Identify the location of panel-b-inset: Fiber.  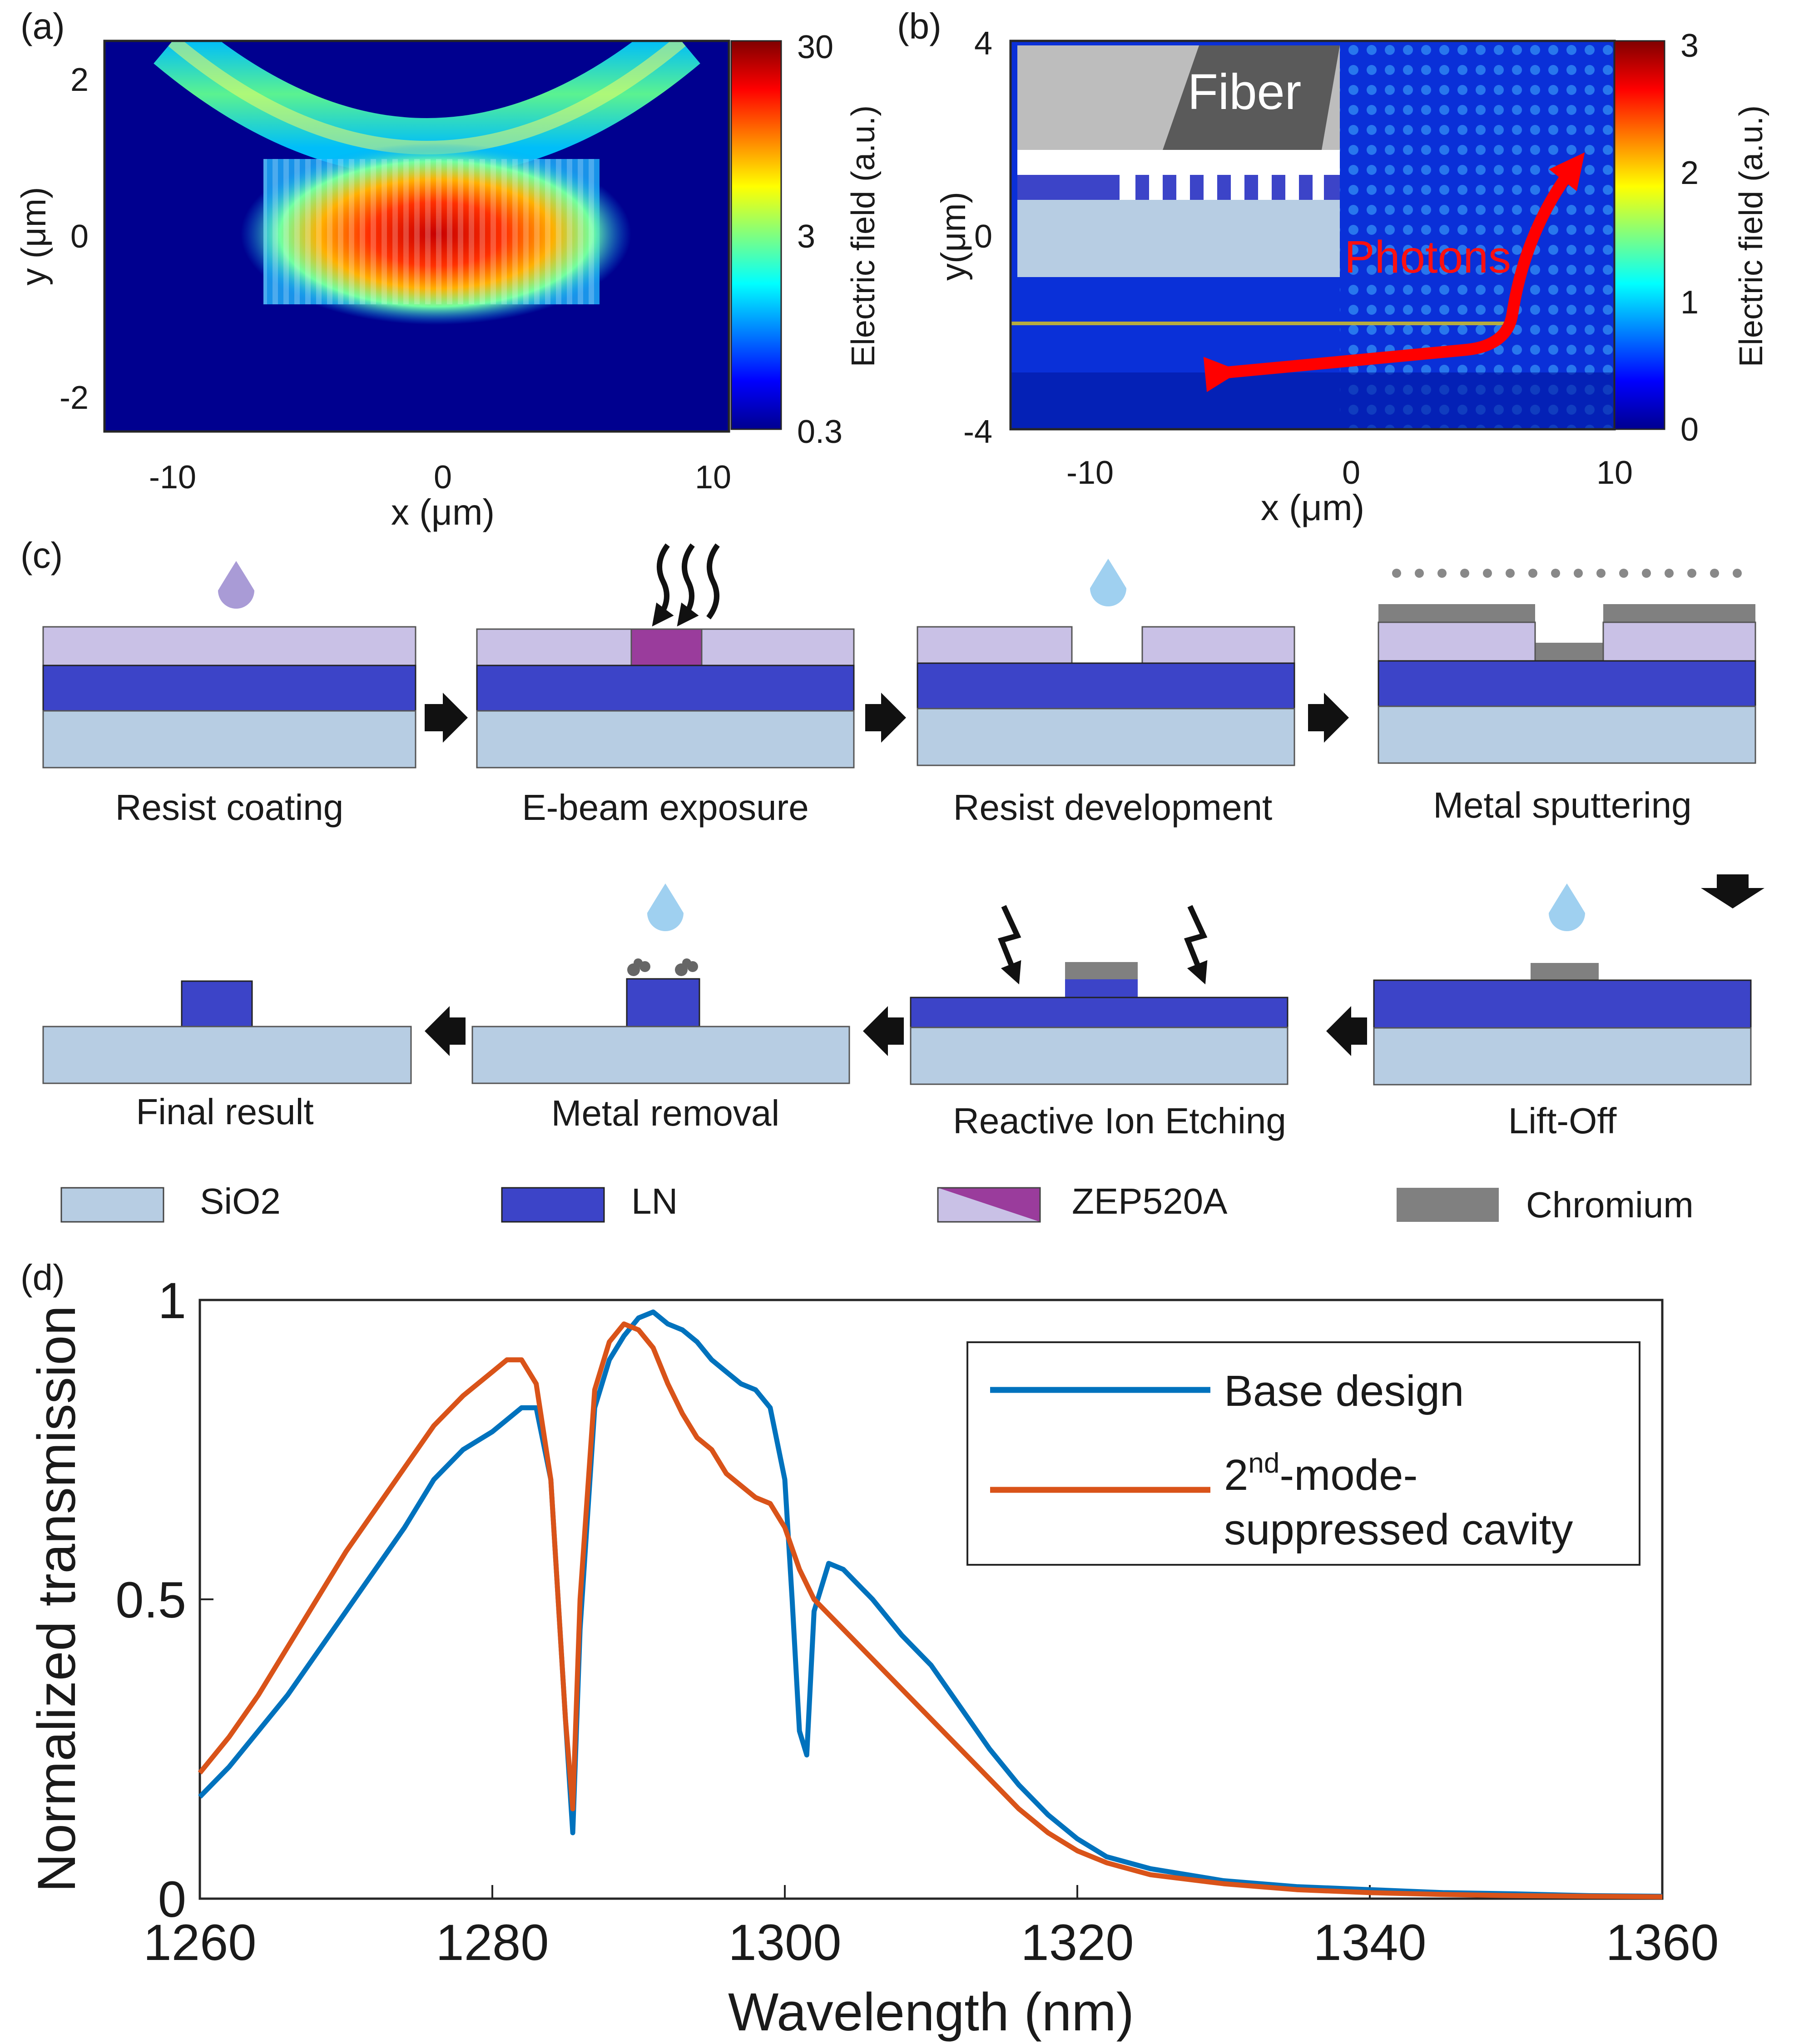
(1178, 161).